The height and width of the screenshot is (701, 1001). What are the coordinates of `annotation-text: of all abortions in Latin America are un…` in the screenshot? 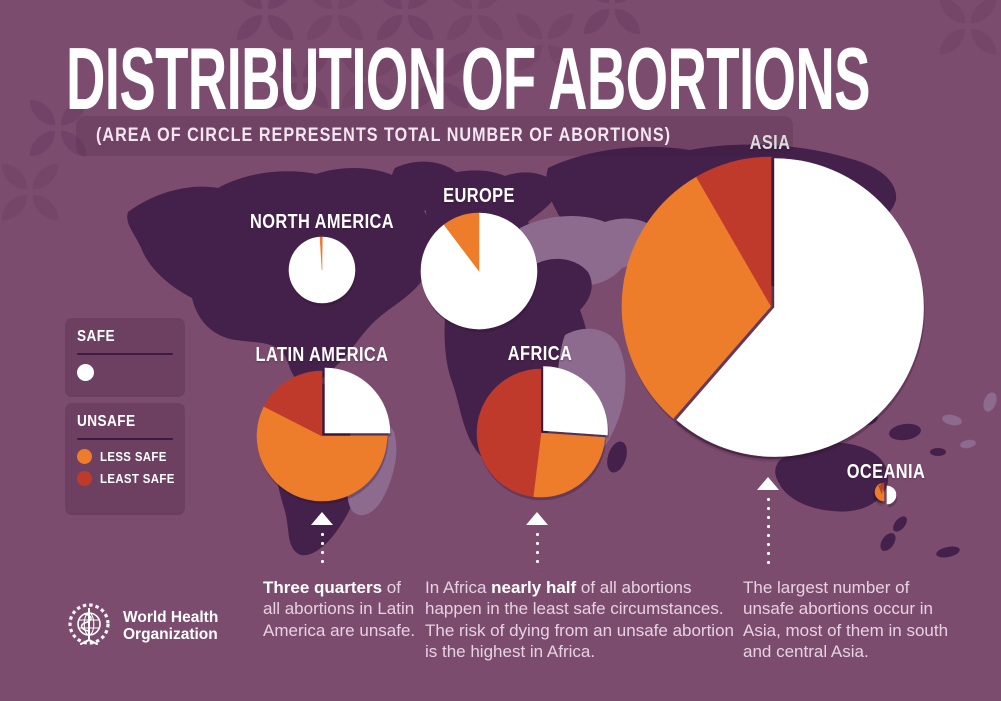 It's located at (339, 609).